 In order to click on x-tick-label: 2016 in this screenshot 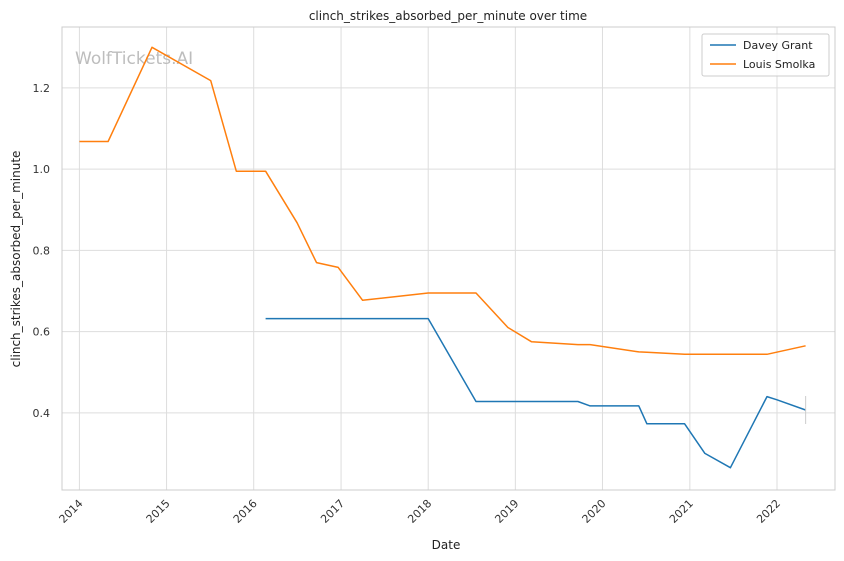, I will do `click(245, 511)`.